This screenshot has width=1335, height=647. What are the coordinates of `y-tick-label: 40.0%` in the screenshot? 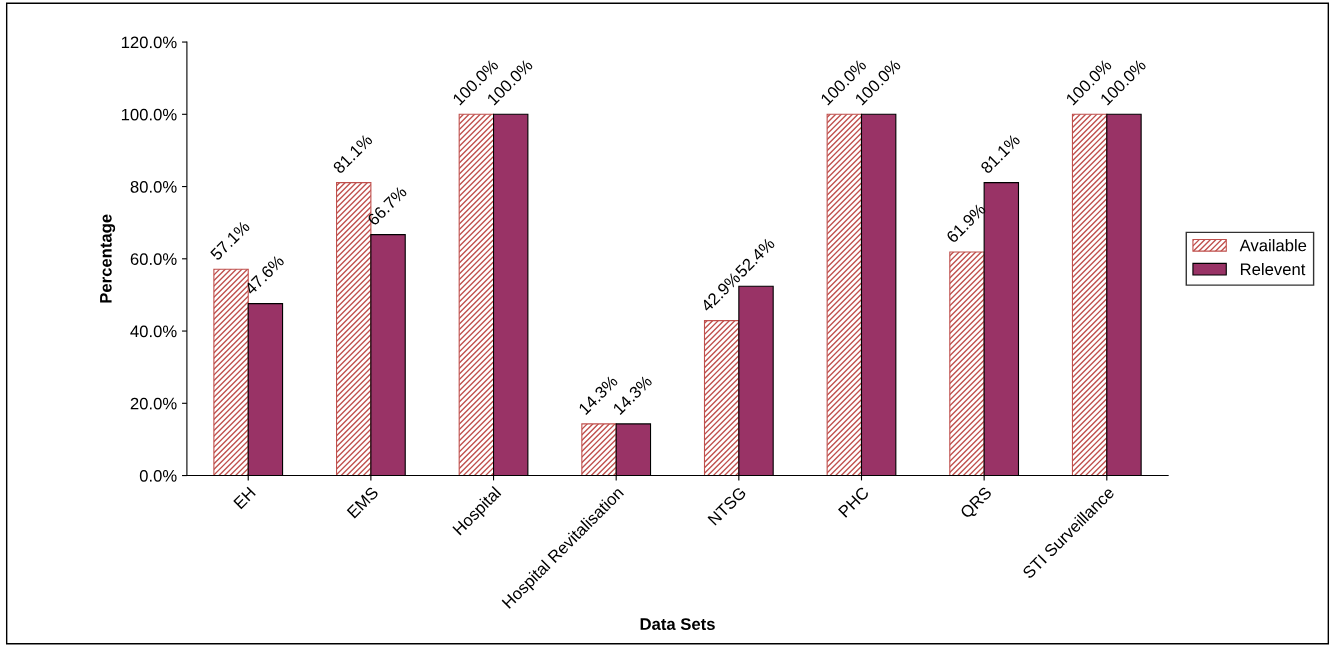 It's located at (153, 331).